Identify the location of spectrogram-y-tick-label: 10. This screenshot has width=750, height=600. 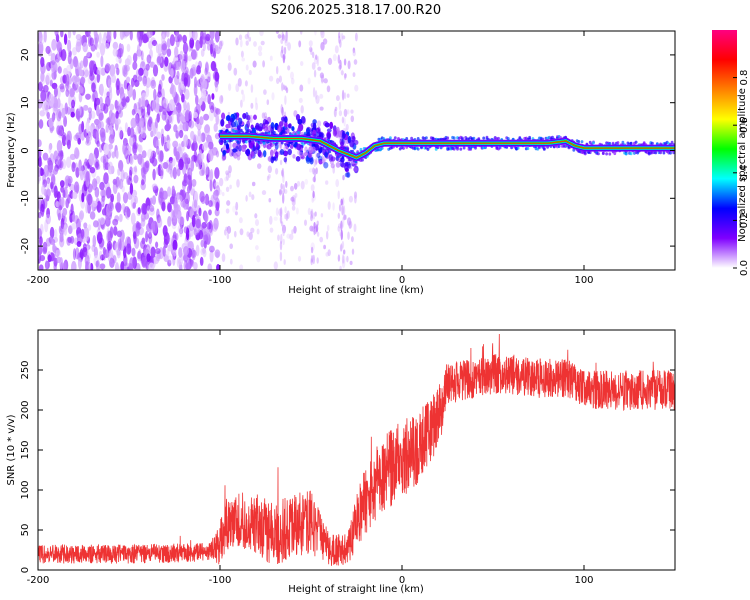
(25, 102).